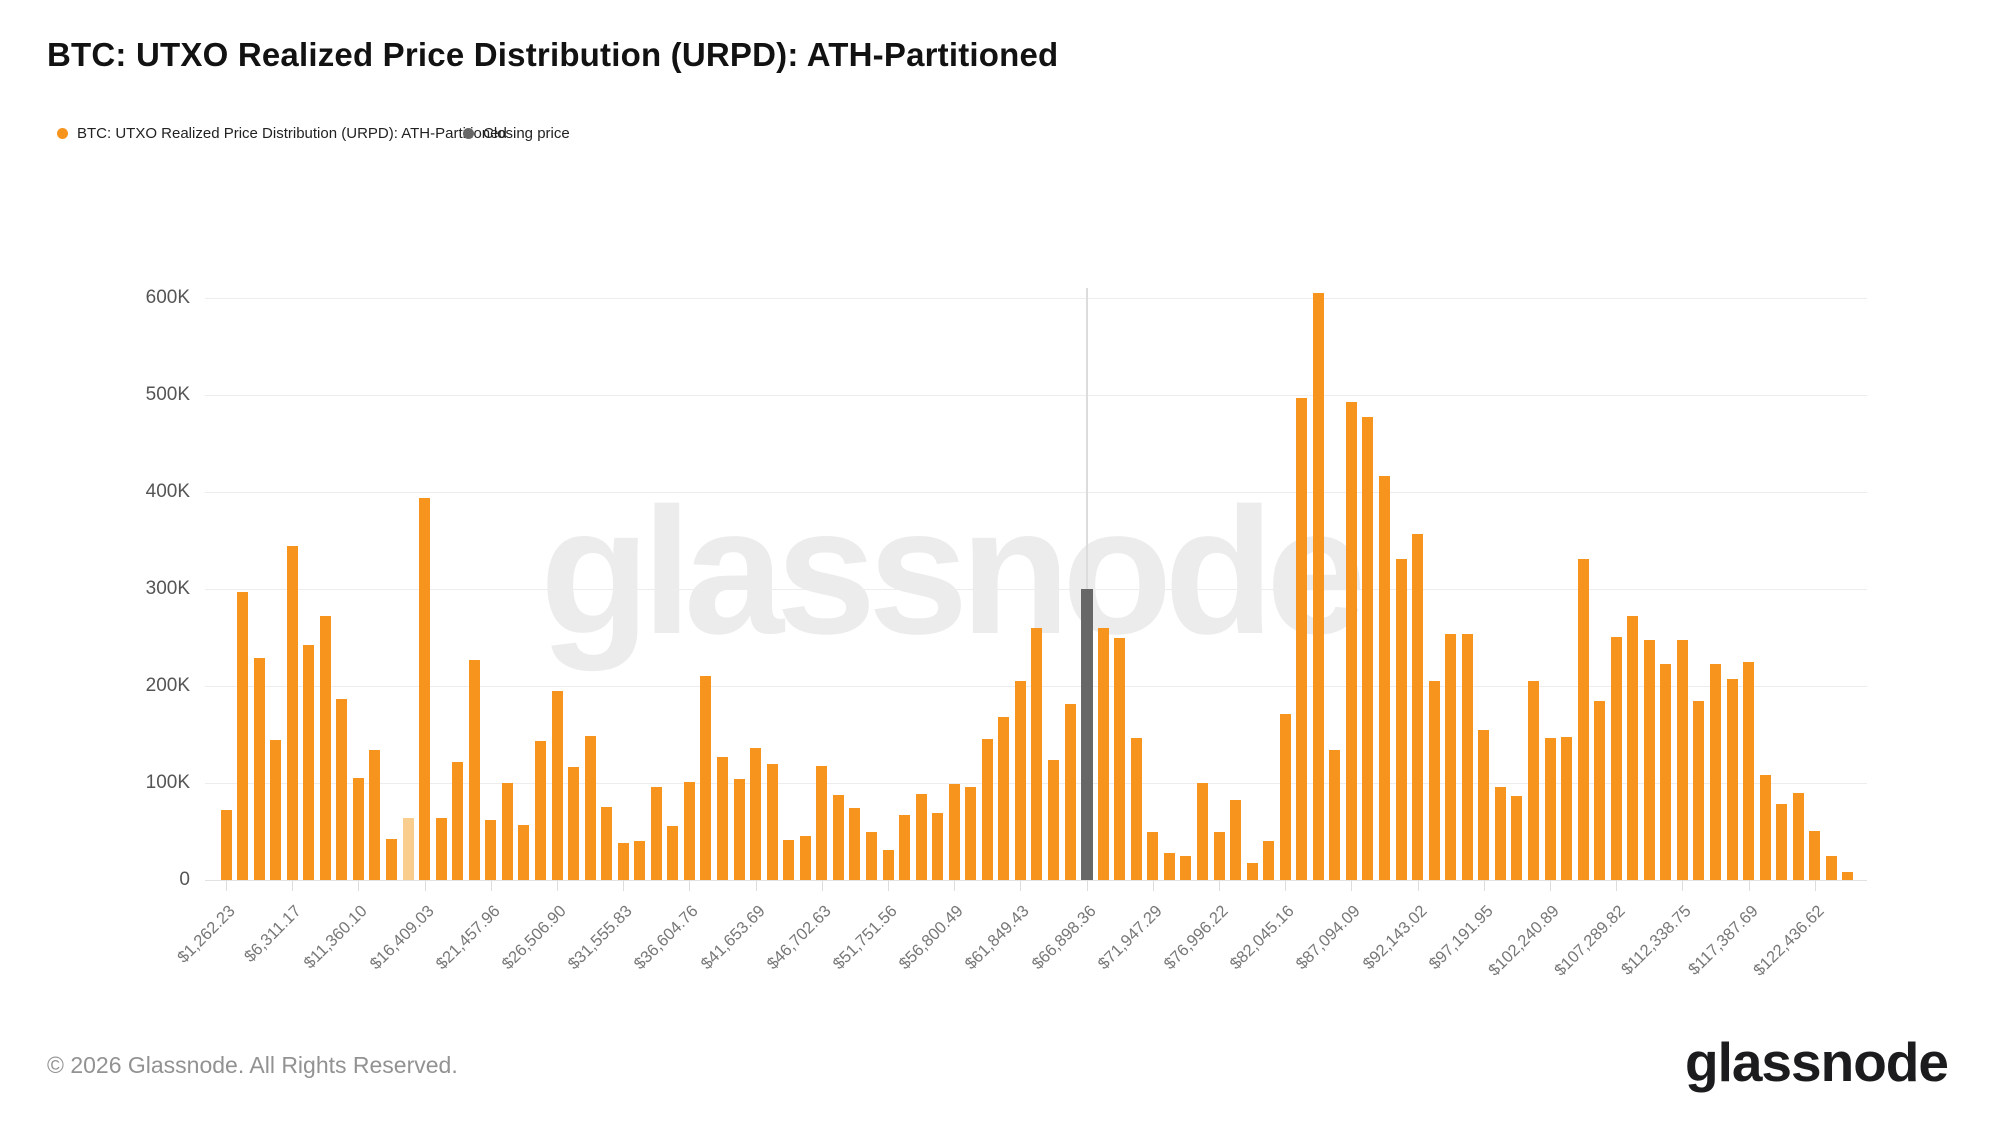  What do you see at coordinates (1086, 734) in the screenshot?
I see `closing-price-bar` at bounding box center [1086, 734].